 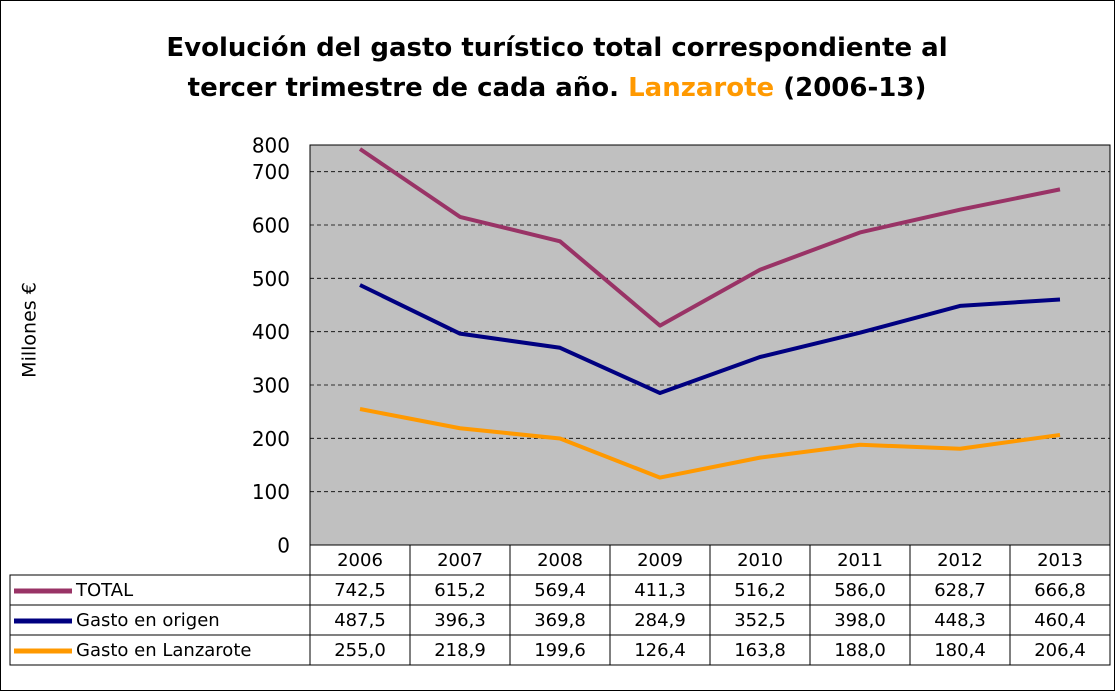 What do you see at coordinates (760, 650) in the screenshot?
I see `data-label: 163,8` at bounding box center [760, 650].